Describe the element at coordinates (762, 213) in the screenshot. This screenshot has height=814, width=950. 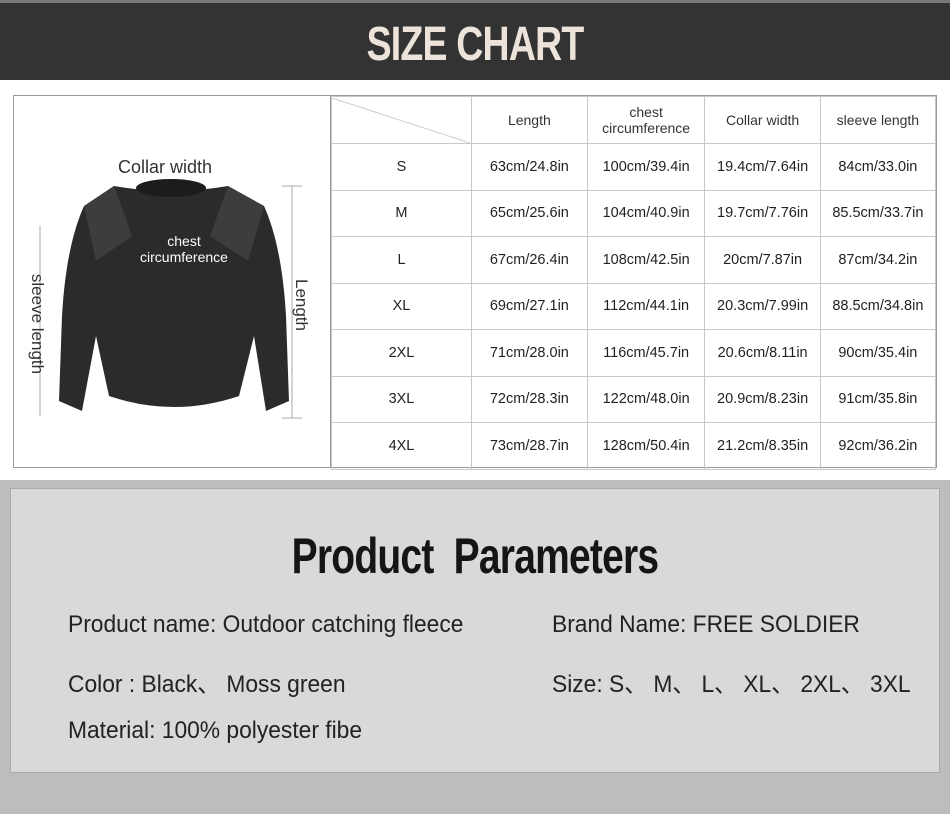
I see `value-cell: 19.7cm/7.76in` at that location.